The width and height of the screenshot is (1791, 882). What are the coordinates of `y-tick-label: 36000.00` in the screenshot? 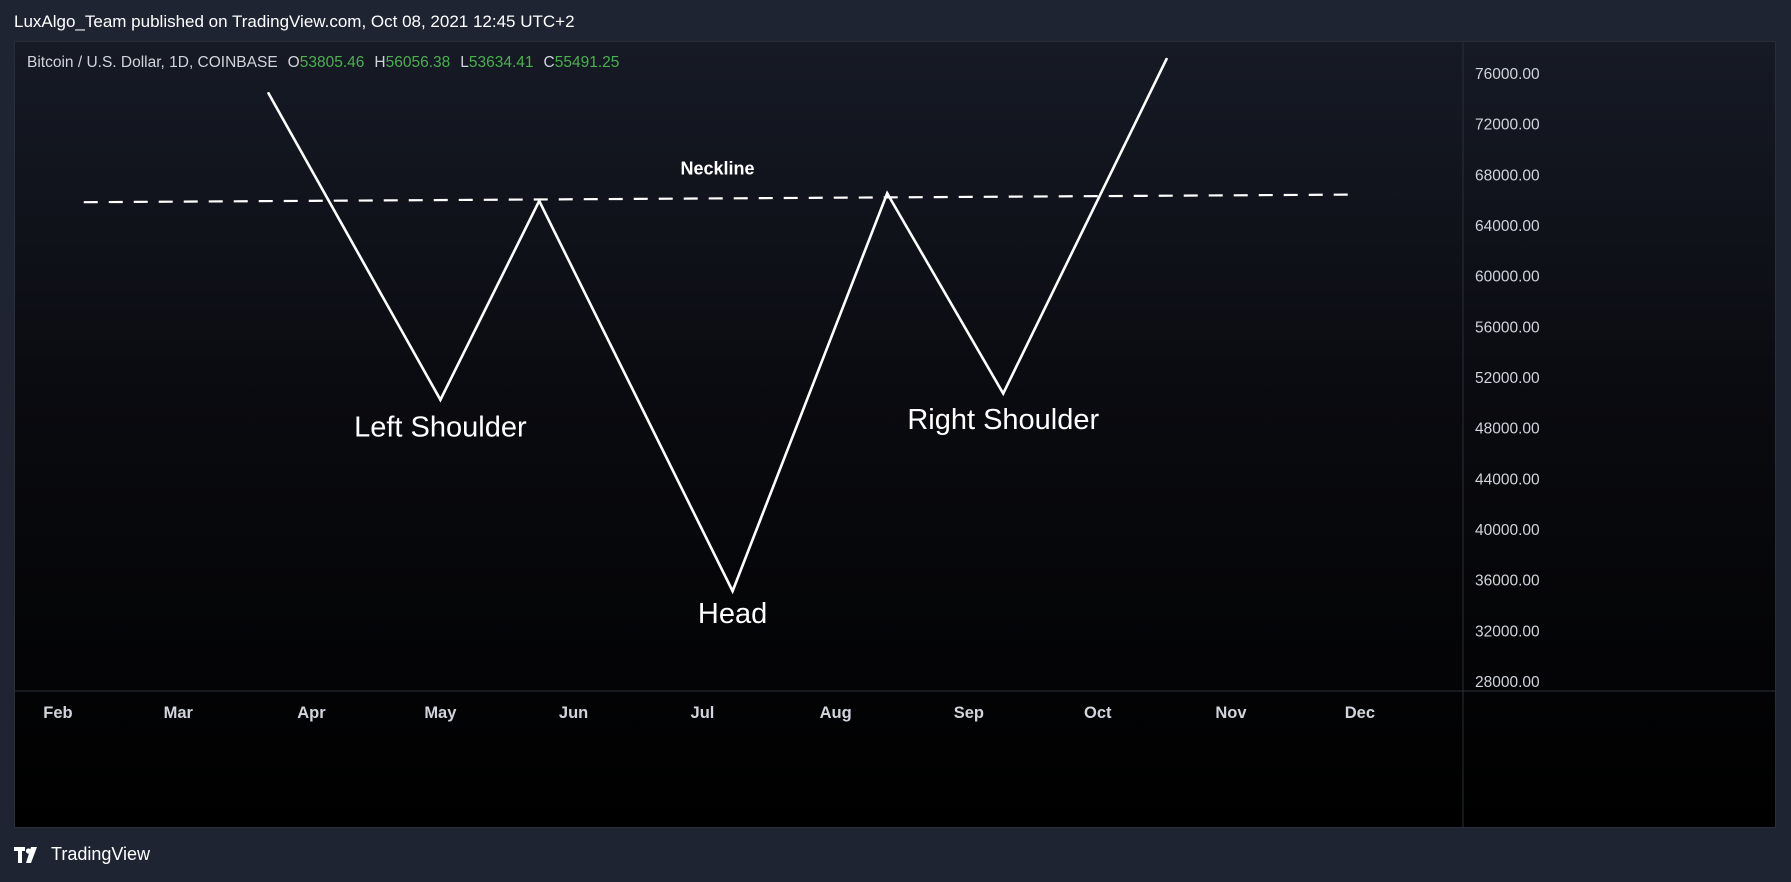 It's located at (1507, 581).